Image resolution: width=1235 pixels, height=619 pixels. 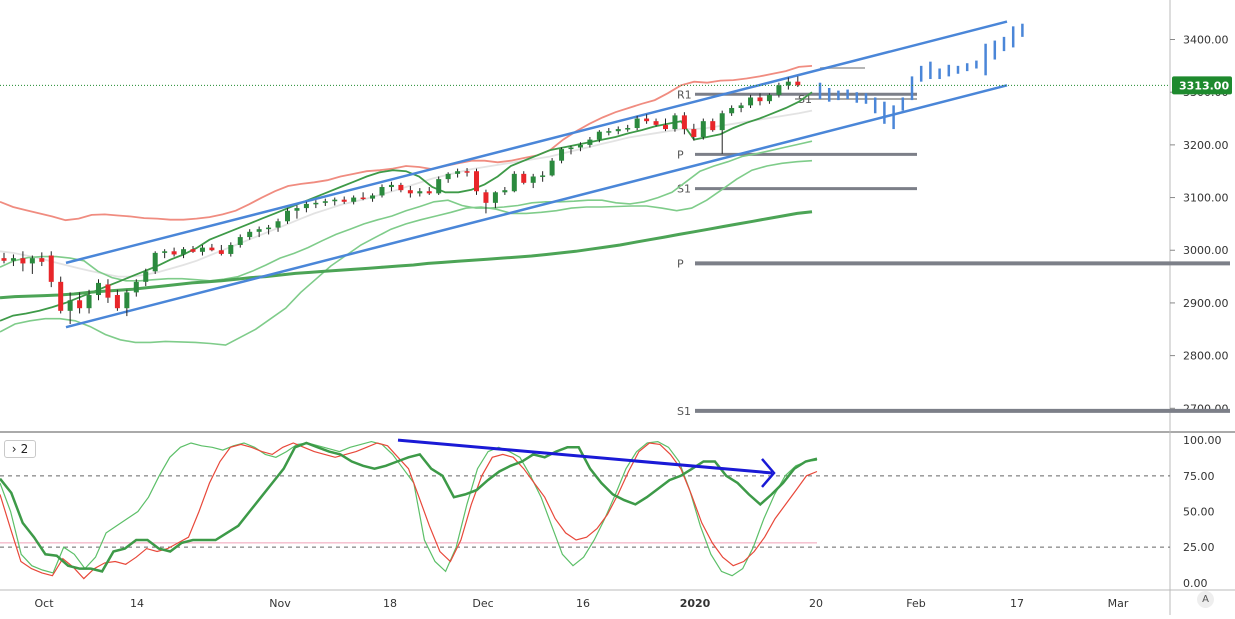 What do you see at coordinates (1205, 599) in the screenshot?
I see `auto-scale-button: A` at bounding box center [1205, 599].